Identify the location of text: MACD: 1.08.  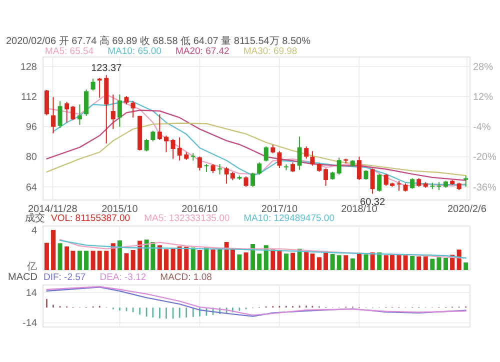
(186, 277).